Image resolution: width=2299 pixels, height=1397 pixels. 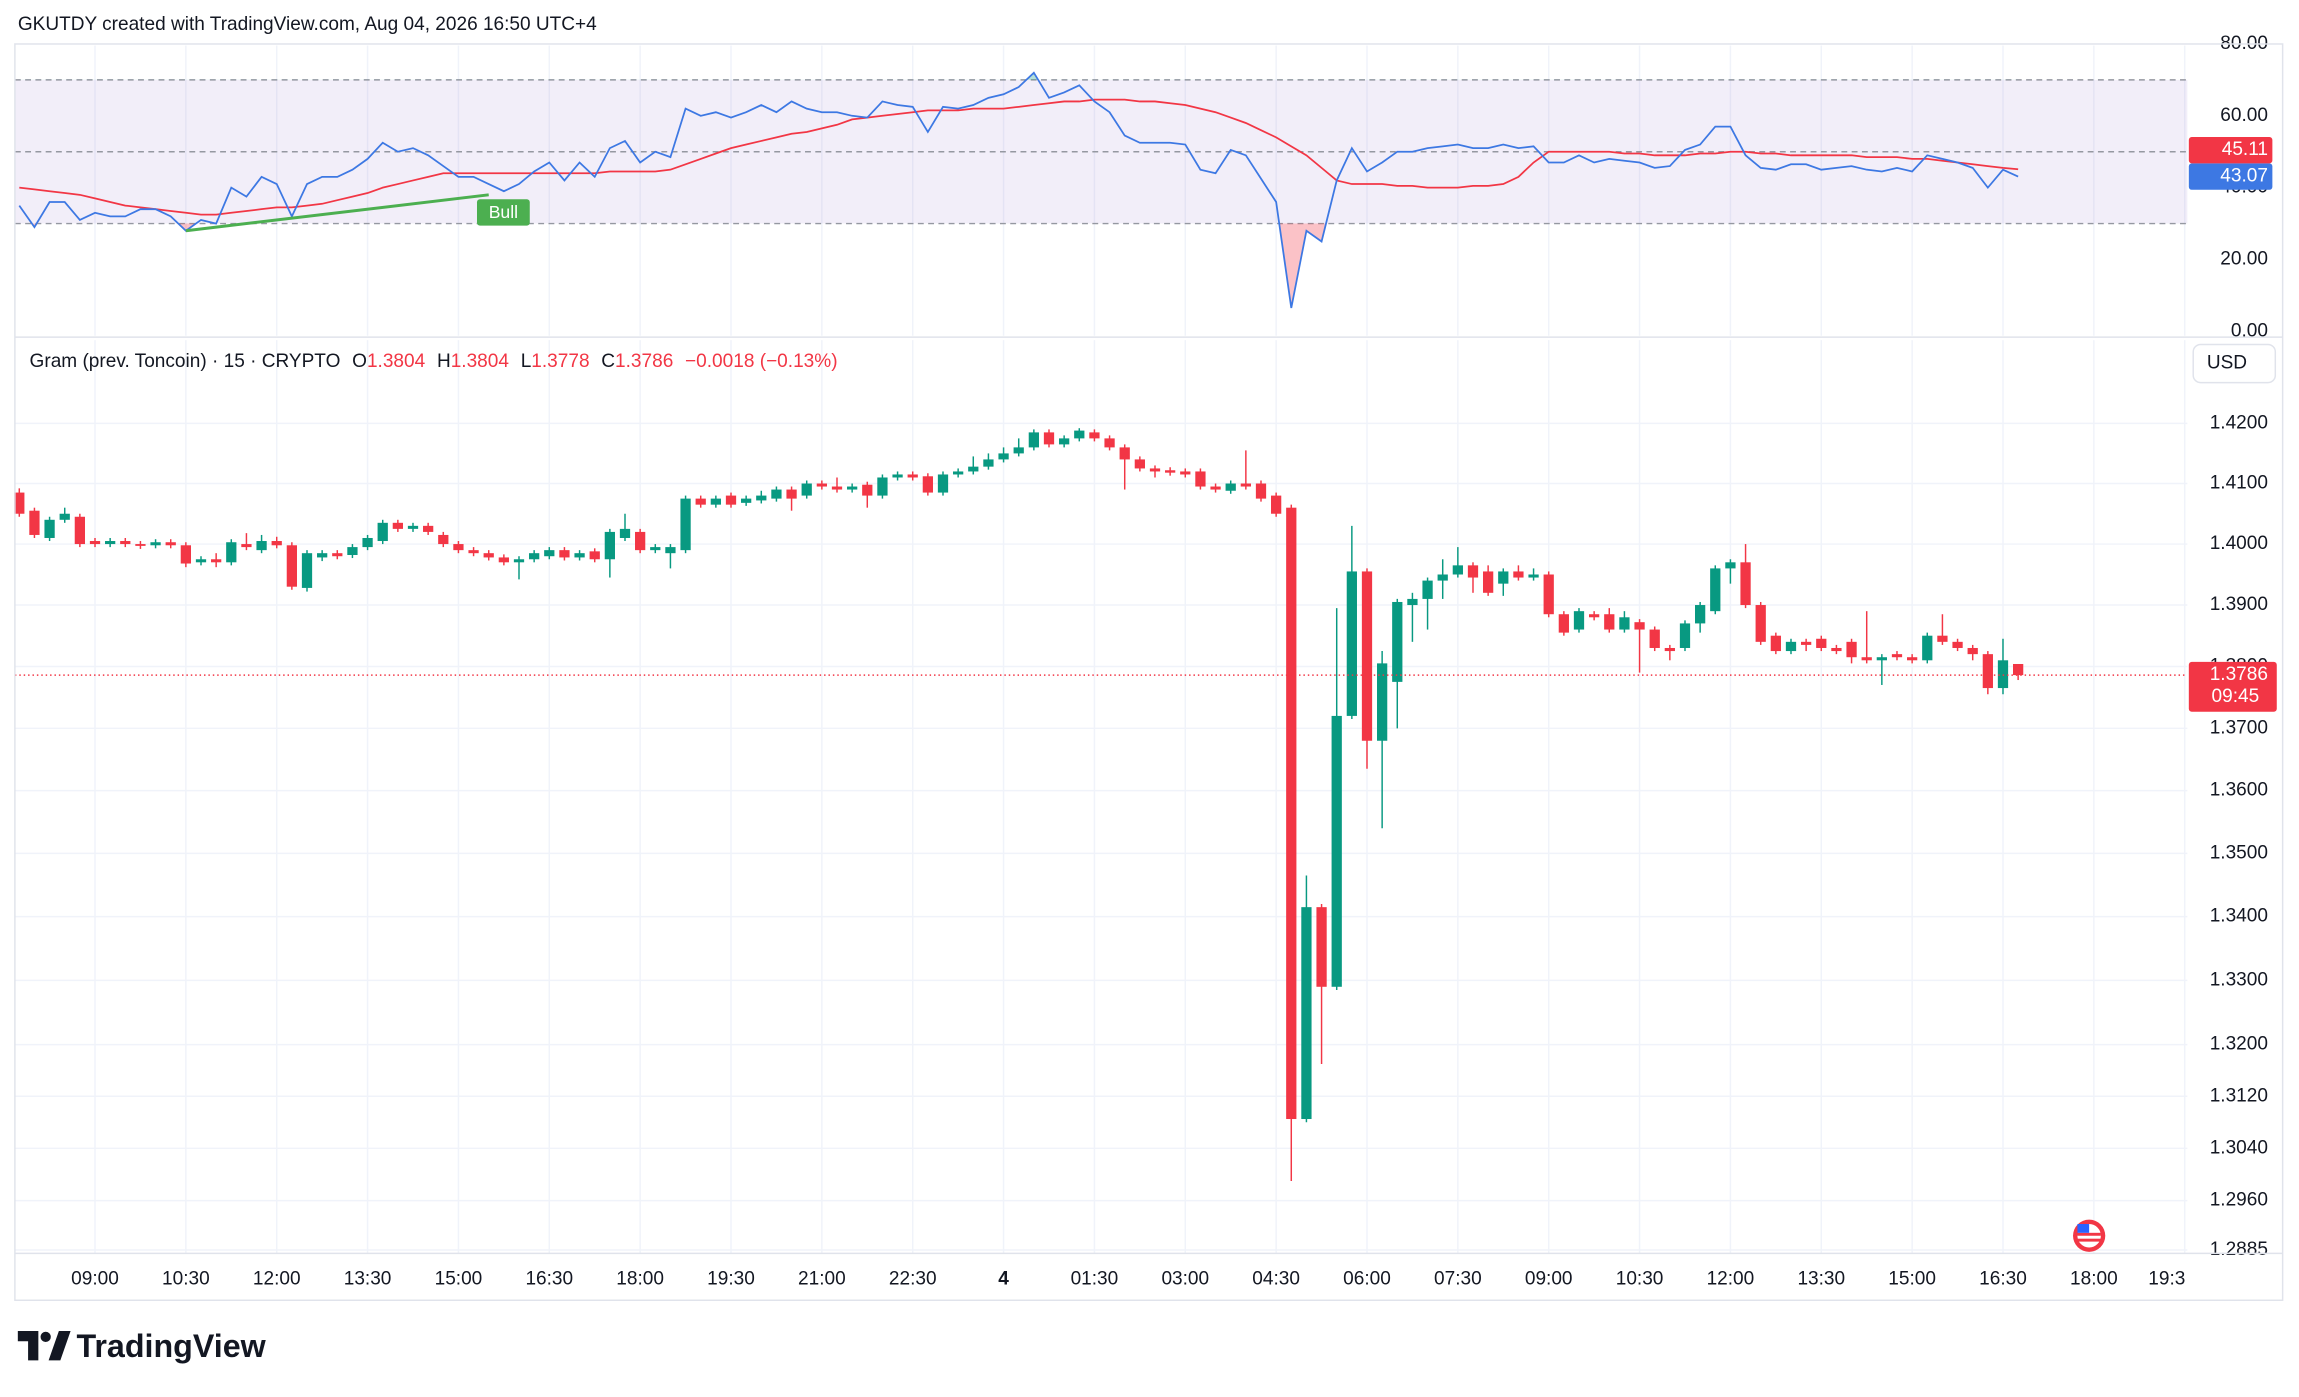 I want to click on divergence-line, so click(x=337, y=213).